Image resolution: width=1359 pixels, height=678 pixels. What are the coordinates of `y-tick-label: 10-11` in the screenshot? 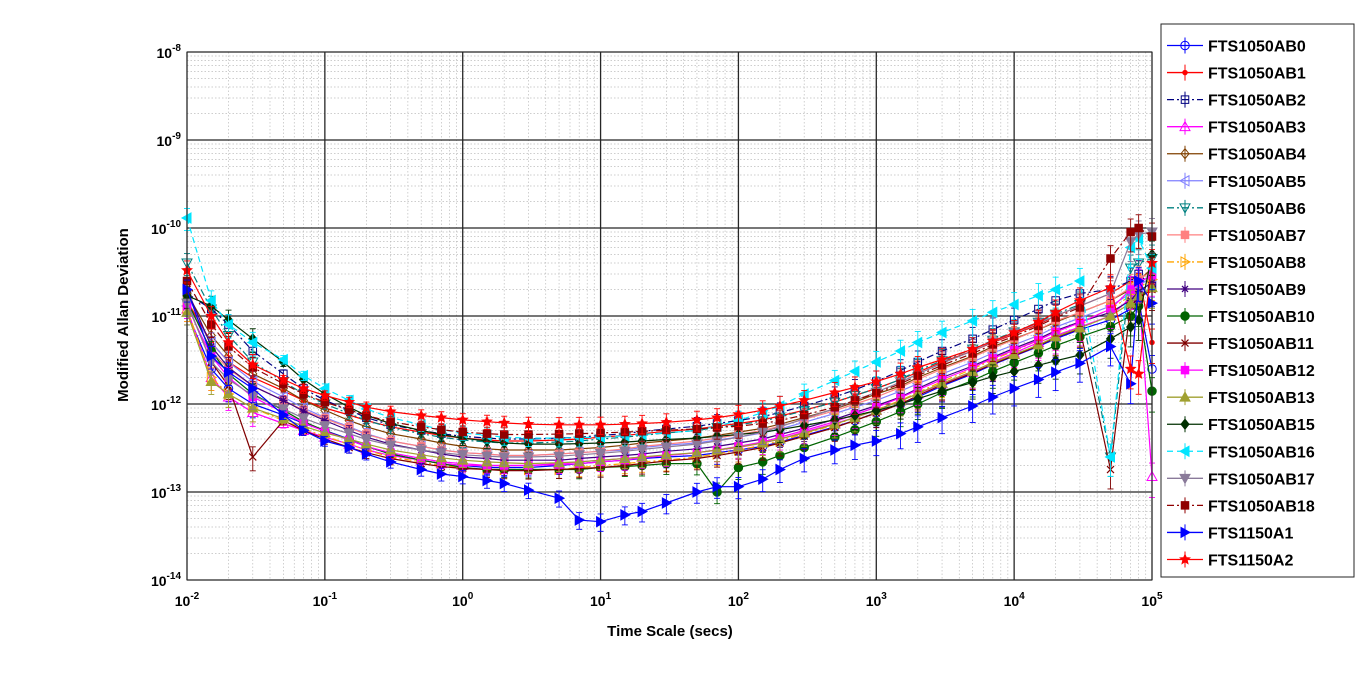 It's located at (167, 316).